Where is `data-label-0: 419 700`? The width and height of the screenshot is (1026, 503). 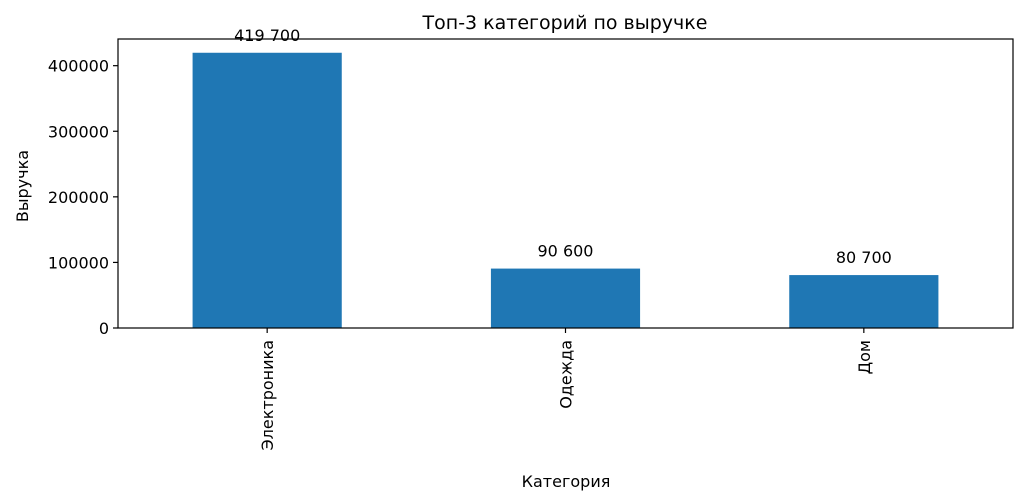
data-label-0: 419 700 is located at coordinates (267, 35).